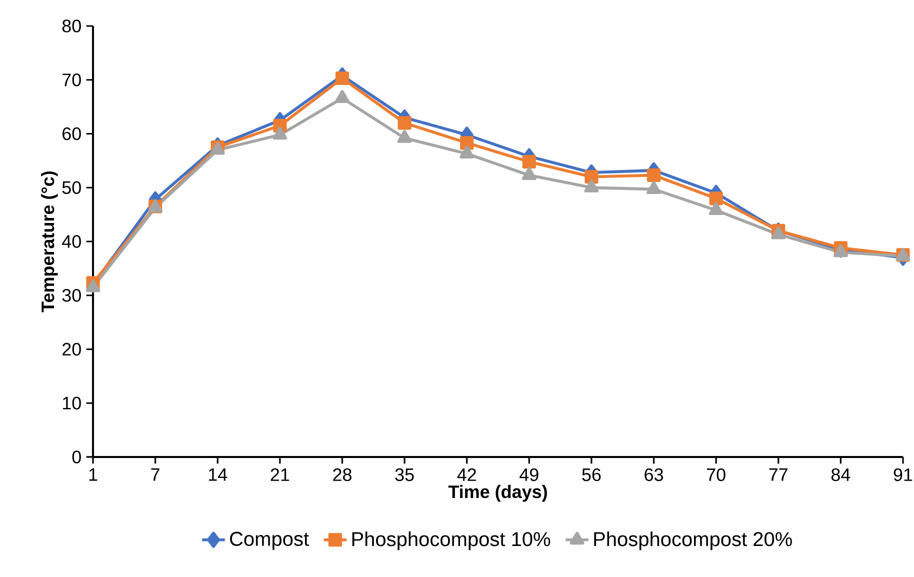 This screenshot has width=914, height=577. Describe the element at coordinates (529, 475) in the screenshot. I see `x-tick-label: 49` at that location.